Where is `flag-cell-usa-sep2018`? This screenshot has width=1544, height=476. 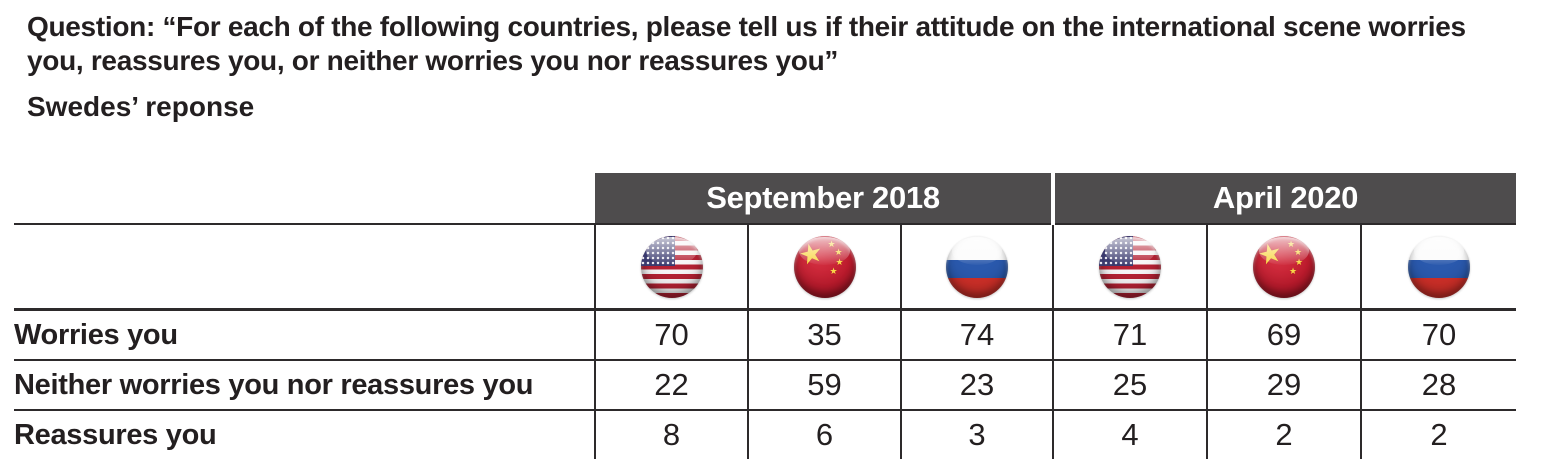 flag-cell-usa-sep2018 is located at coordinates (671, 266).